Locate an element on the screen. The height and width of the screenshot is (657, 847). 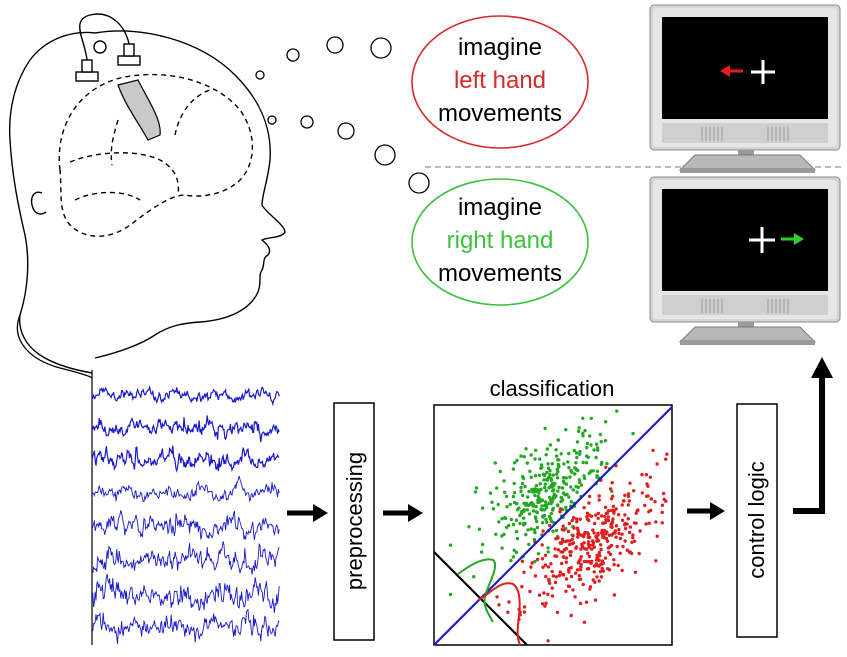
motor-cortex-region is located at coordinates (139, 110).